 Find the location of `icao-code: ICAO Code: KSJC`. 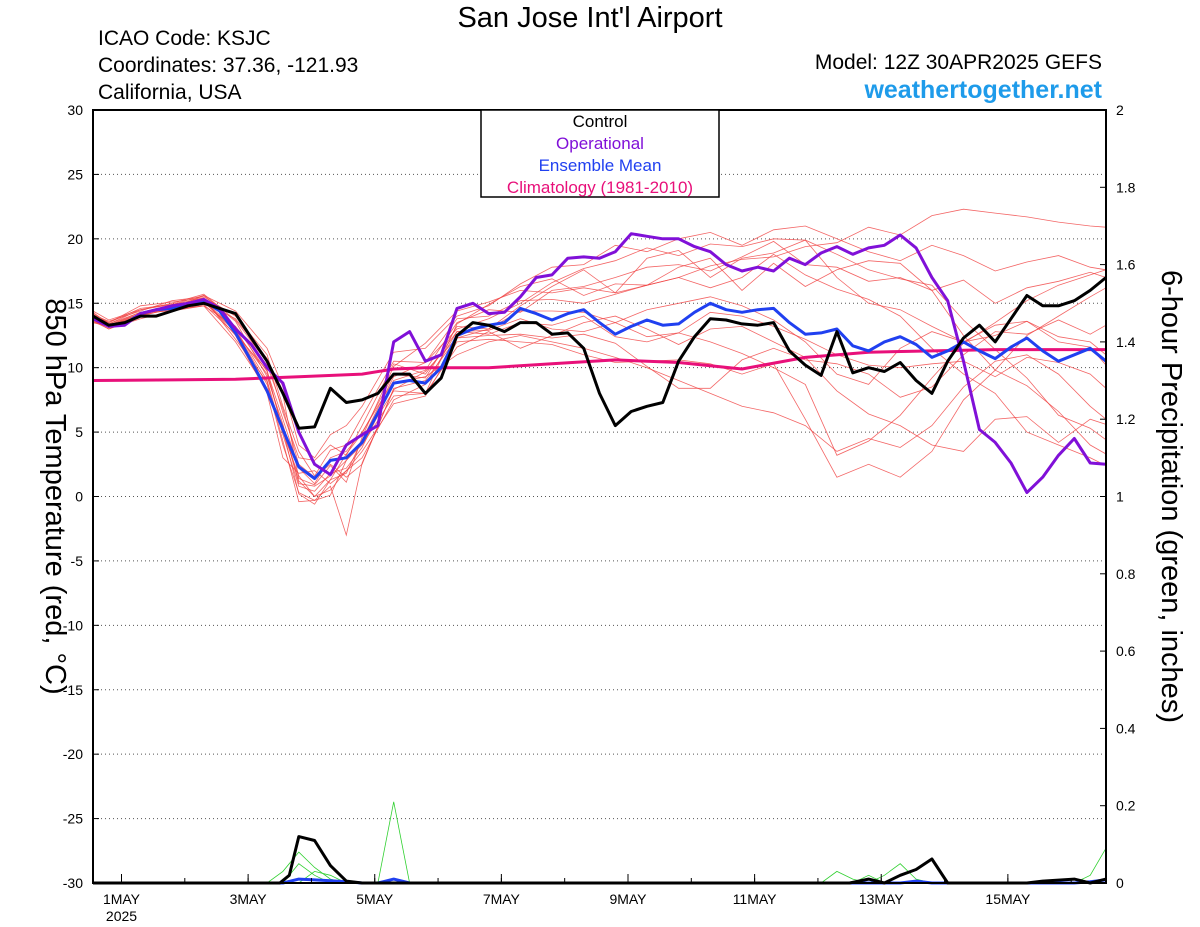

icao-code: ICAO Code: KSJC is located at coordinates (184, 38).